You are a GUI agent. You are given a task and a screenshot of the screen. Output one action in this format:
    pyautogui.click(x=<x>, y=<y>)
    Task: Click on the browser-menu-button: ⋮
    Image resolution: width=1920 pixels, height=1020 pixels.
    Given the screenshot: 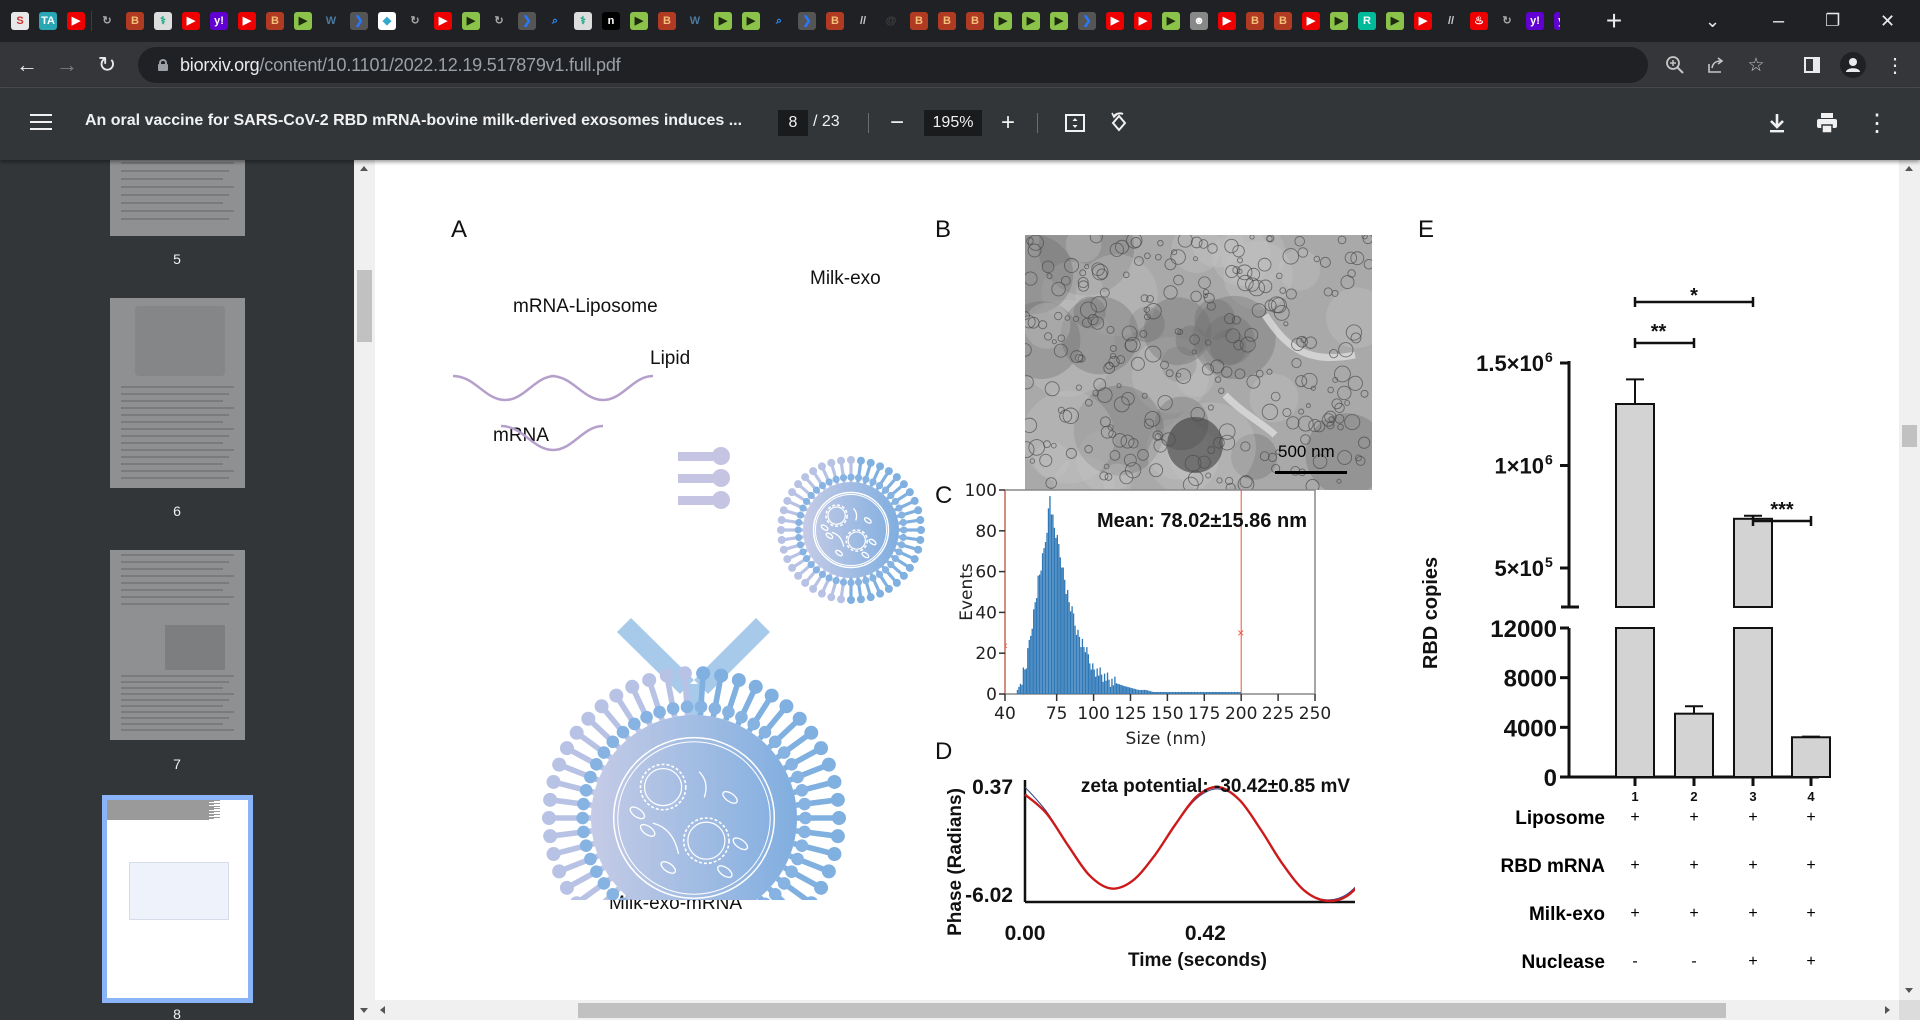 What is the action you would take?
    pyautogui.click(x=1895, y=65)
    